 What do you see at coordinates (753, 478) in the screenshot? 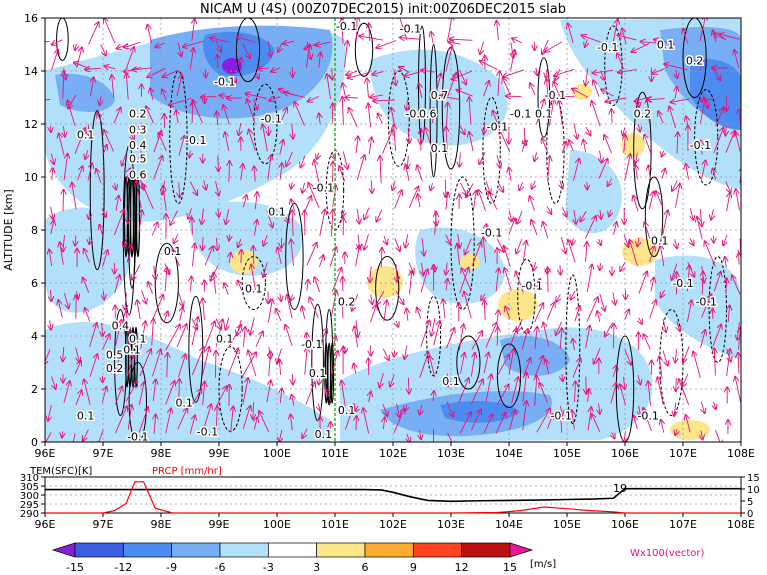
I see `lower-right-tick-label: 15` at bounding box center [753, 478].